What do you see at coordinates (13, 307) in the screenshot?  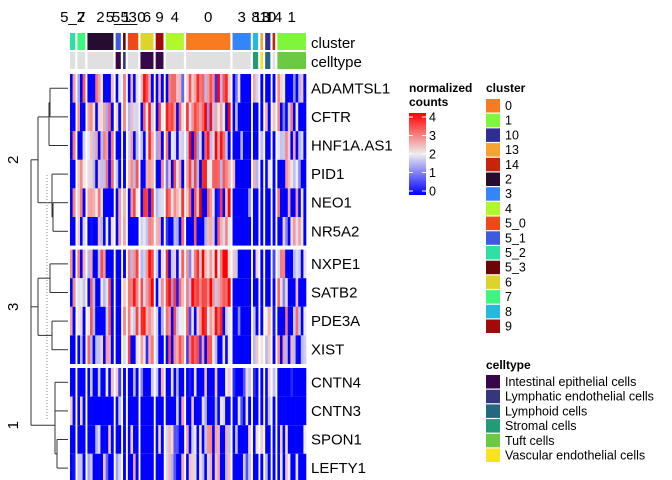 I see `row-slice-label: 3` at bounding box center [13, 307].